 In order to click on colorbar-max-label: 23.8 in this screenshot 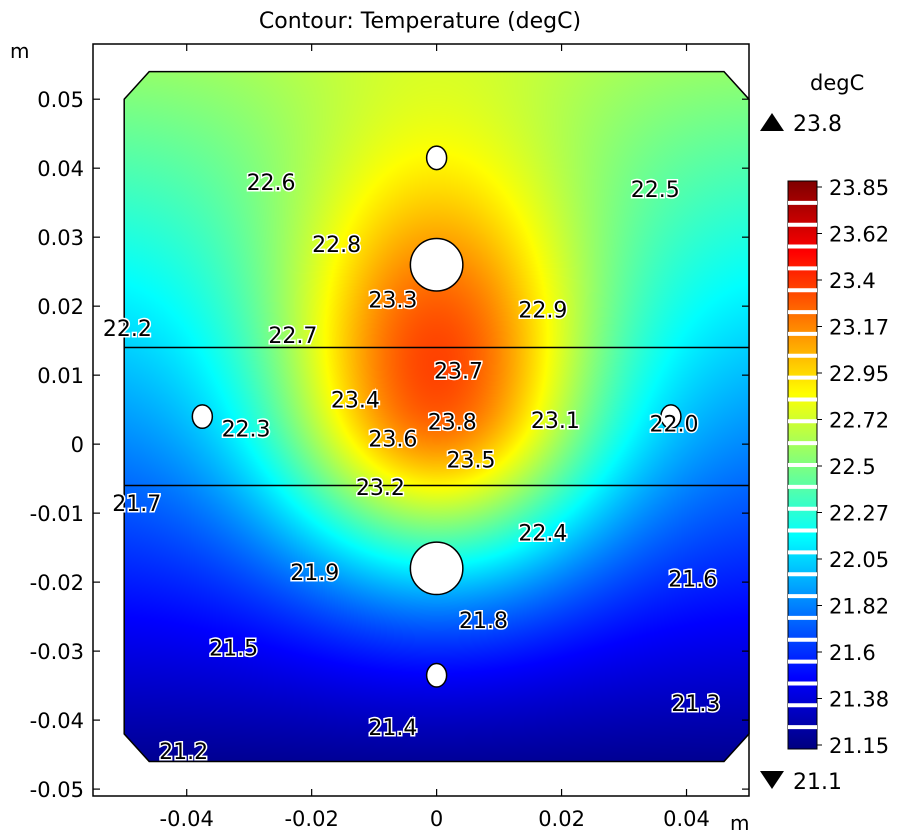, I will do `click(817, 124)`.